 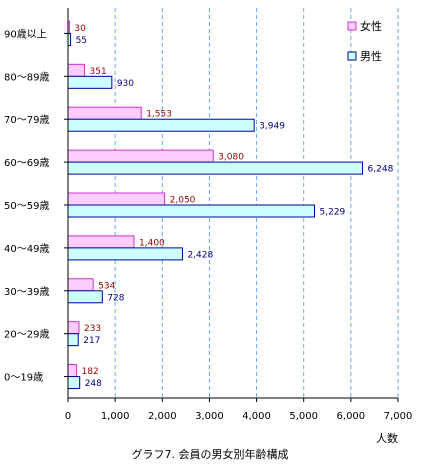 What do you see at coordinates (303, 416) in the screenshot?
I see `x-tick-label: 5,000` at bounding box center [303, 416].